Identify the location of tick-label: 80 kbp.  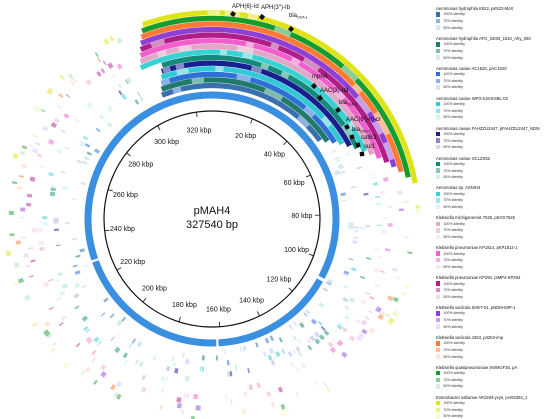
(301, 216).